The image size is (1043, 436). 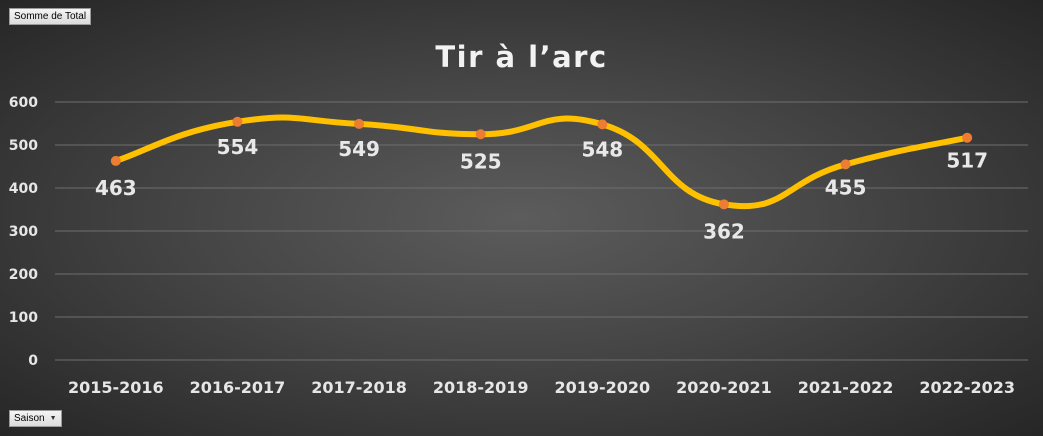 I want to click on axis-field-label: Saison, so click(x=29, y=418).